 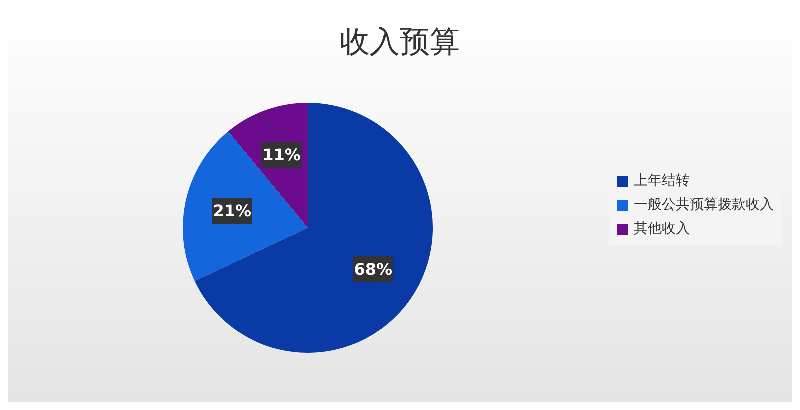 What do you see at coordinates (662, 181) in the screenshot?
I see `legend-label: 上年结转` at bounding box center [662, 181].